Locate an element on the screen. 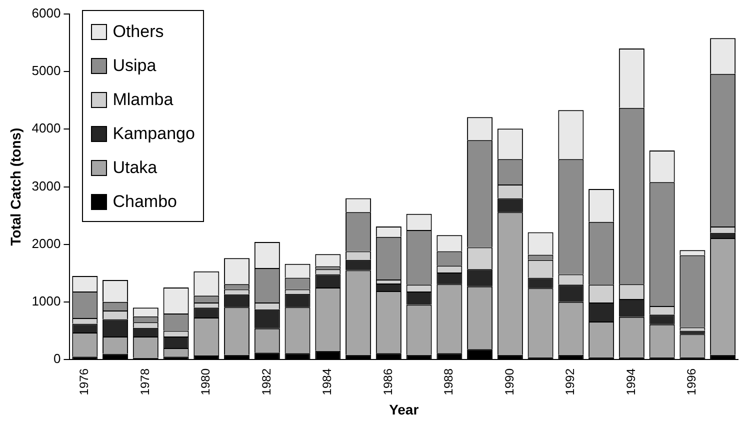 This screenshot has height=427, width=744. y-tick-label: 6000 is located at coordinates (46, 13).